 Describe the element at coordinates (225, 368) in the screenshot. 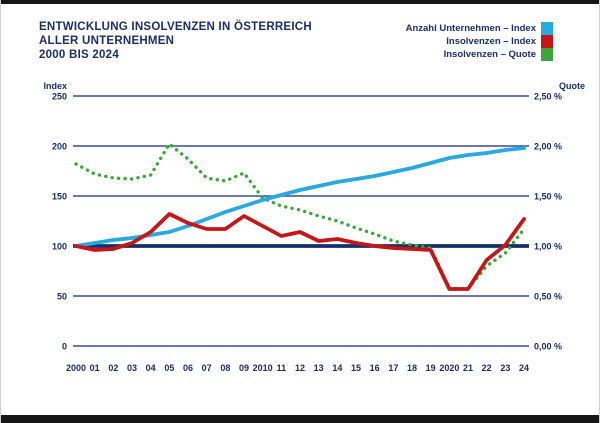

I see `x-axis-label-08: 08` at that location.